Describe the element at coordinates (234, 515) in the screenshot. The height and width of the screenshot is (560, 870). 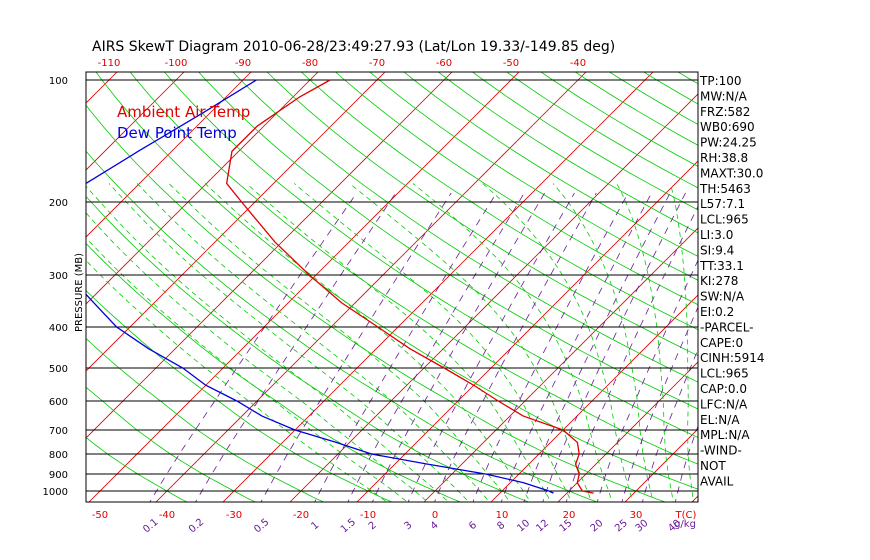
I see `bottom-temp-tick-label: -30` at that location.